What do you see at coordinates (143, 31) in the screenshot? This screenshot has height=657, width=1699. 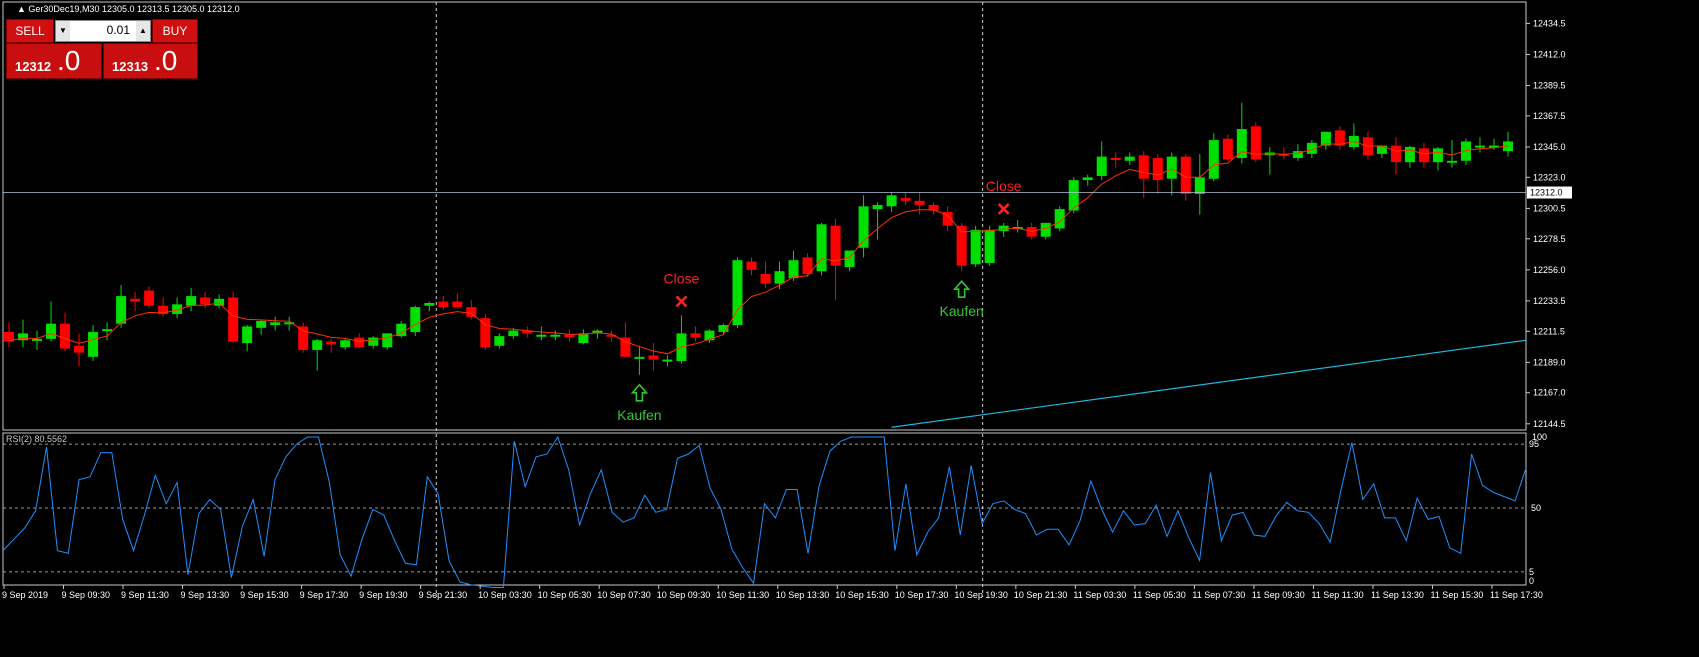 I see `lot-increase-icon: ▲` at bounding box center [143, 31].